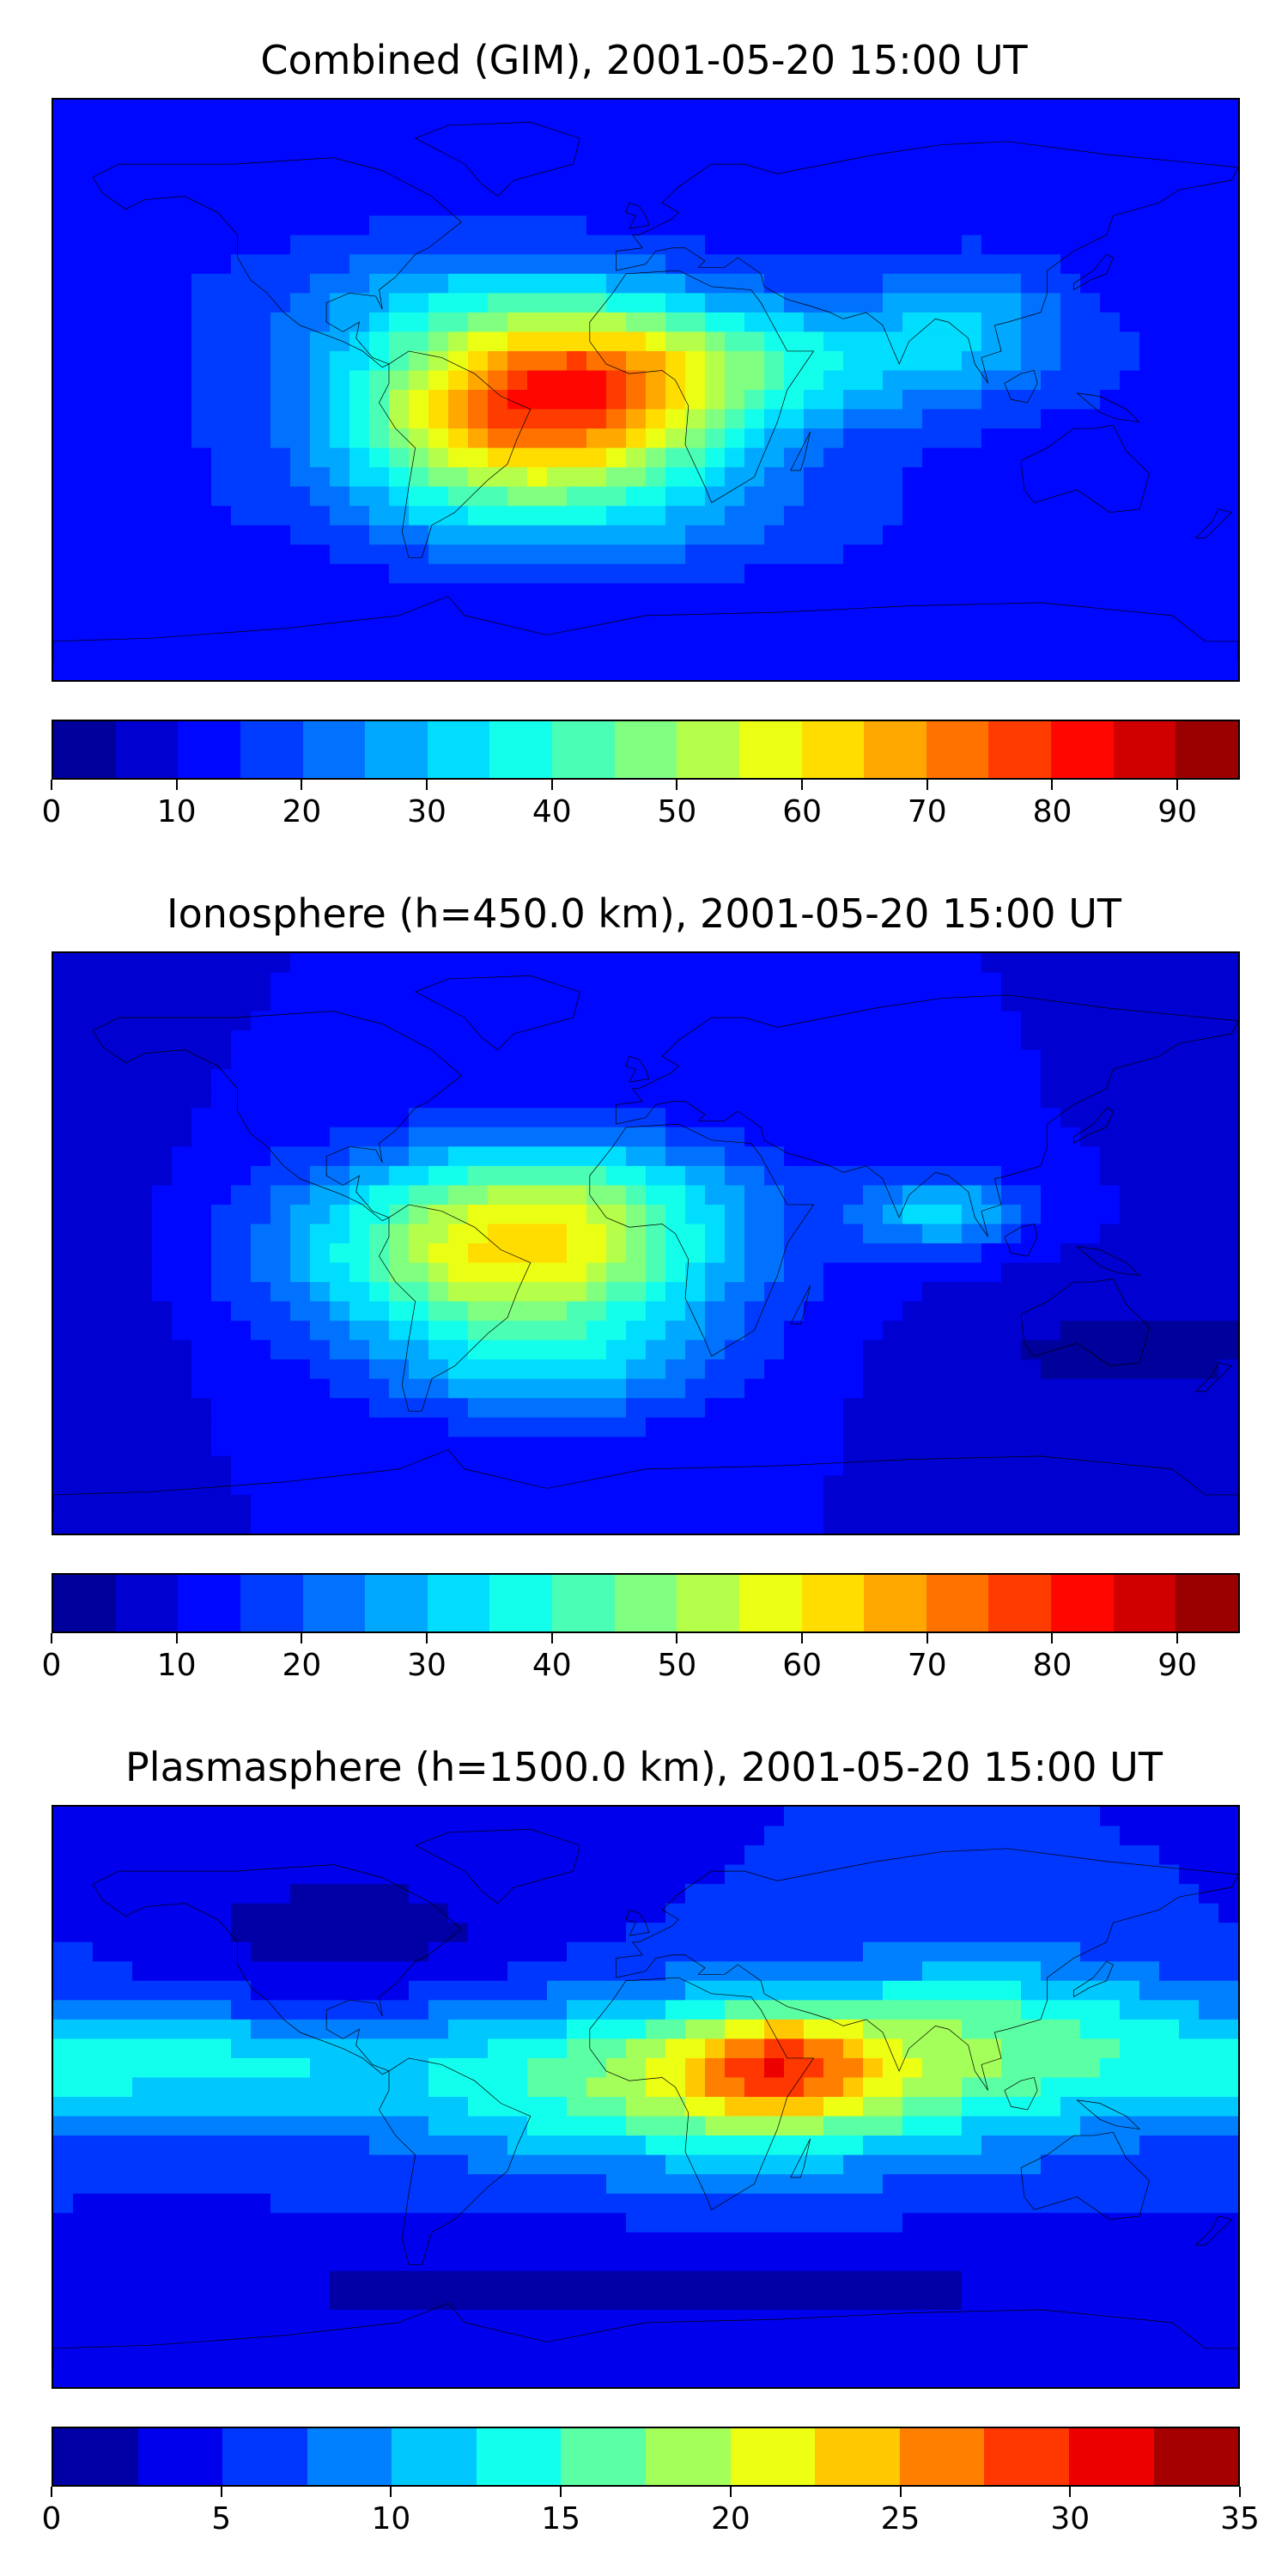  Describe the element at coordinates (641, 806) in the screenshot. I see `colorbar-ticks-combined: 0 10 20 30 40 50 60 70 80 90` at that location.